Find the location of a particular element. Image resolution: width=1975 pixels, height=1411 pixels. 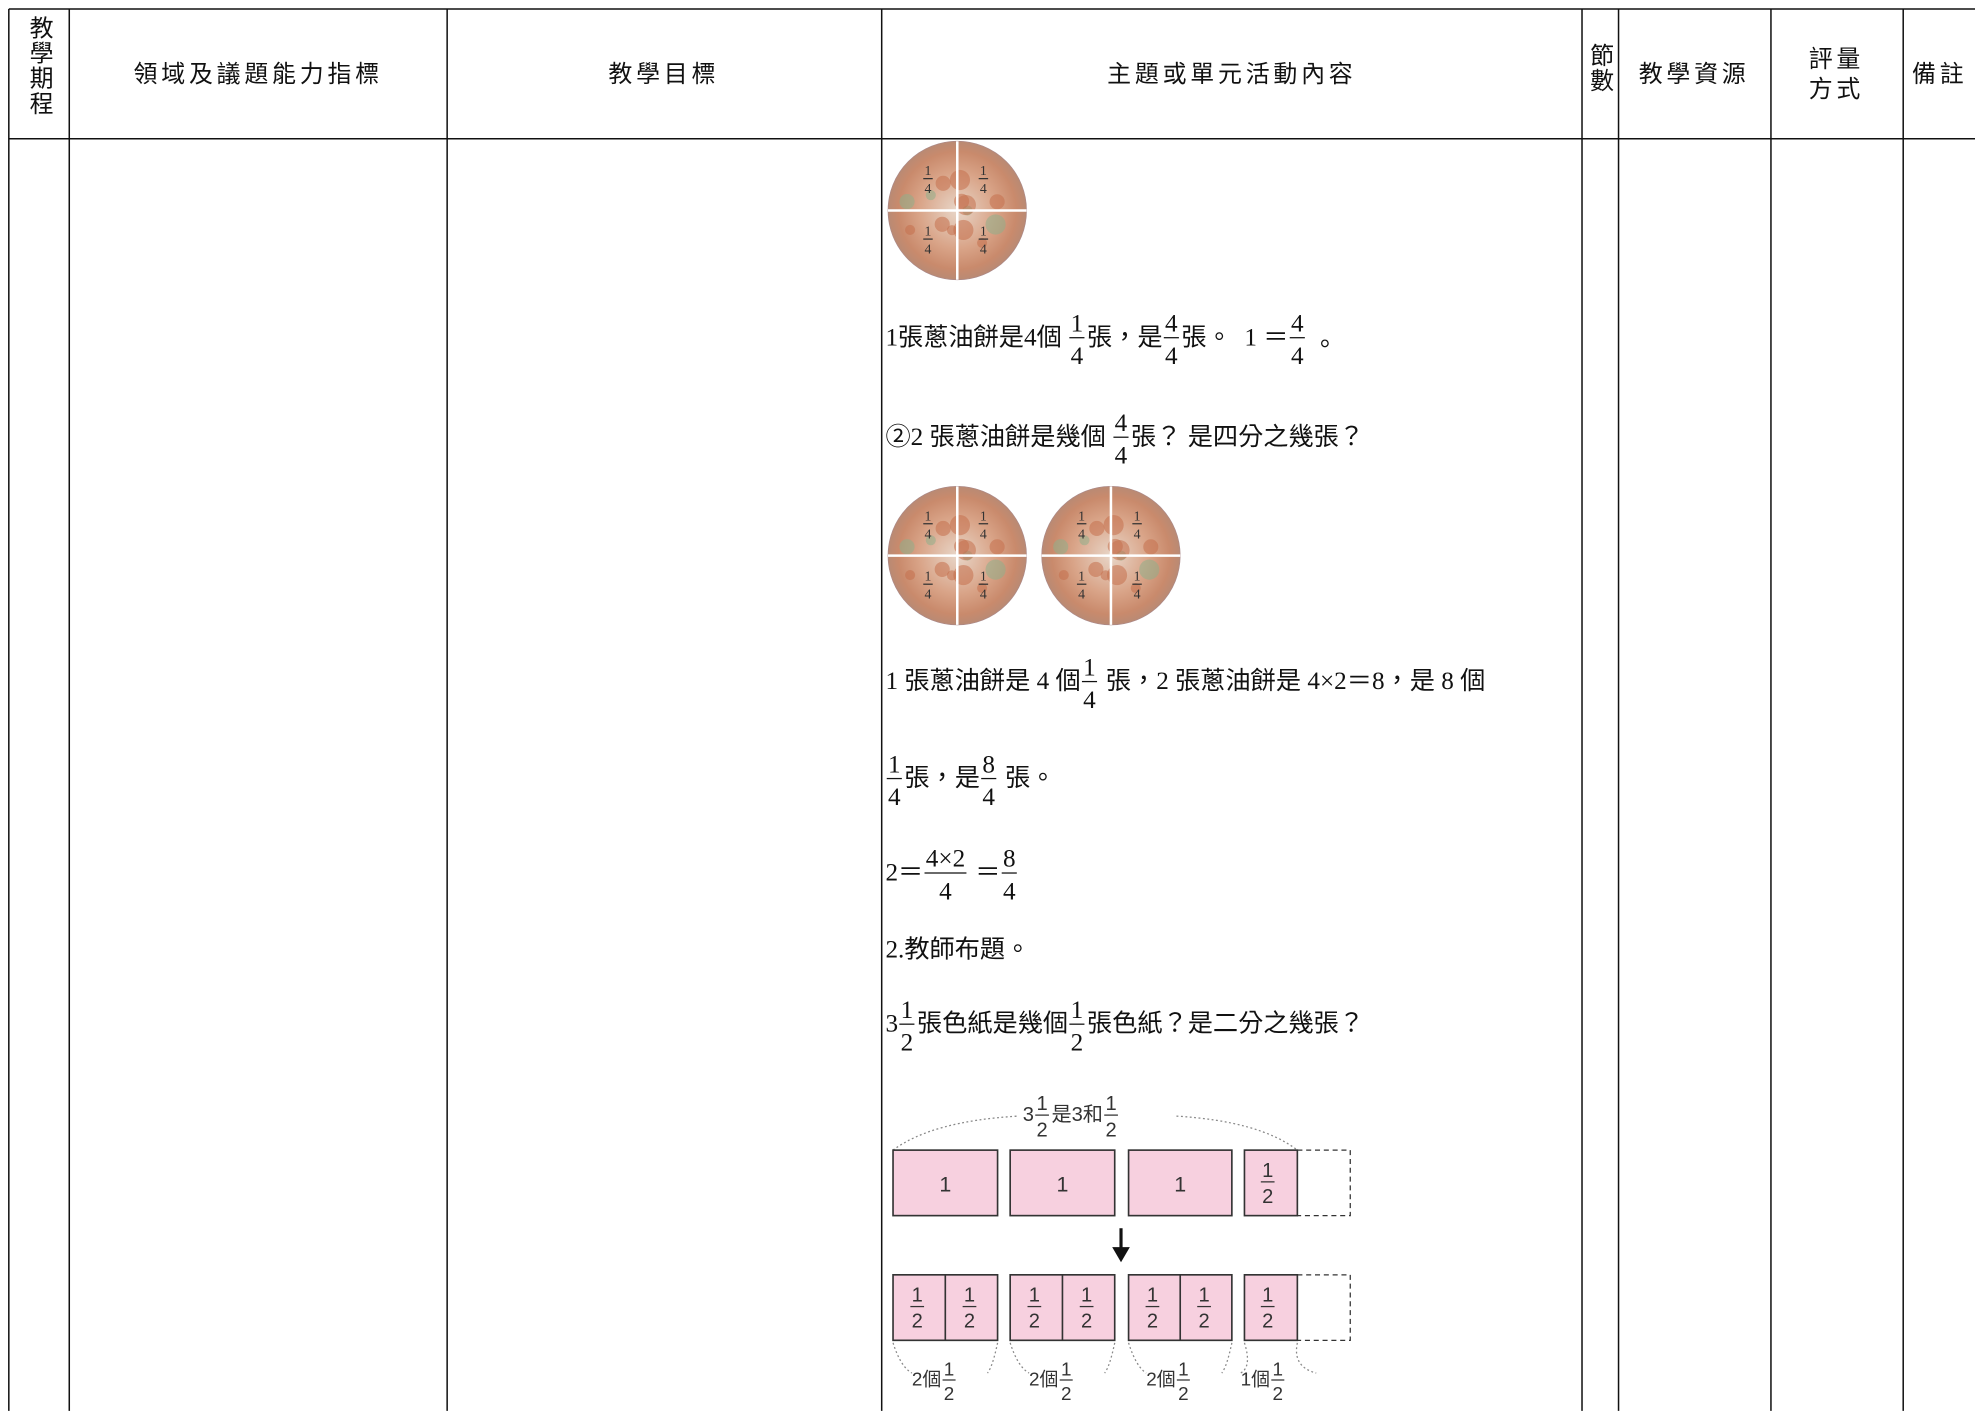

text-run: 張，是 is located at coordinates (1125, 337).